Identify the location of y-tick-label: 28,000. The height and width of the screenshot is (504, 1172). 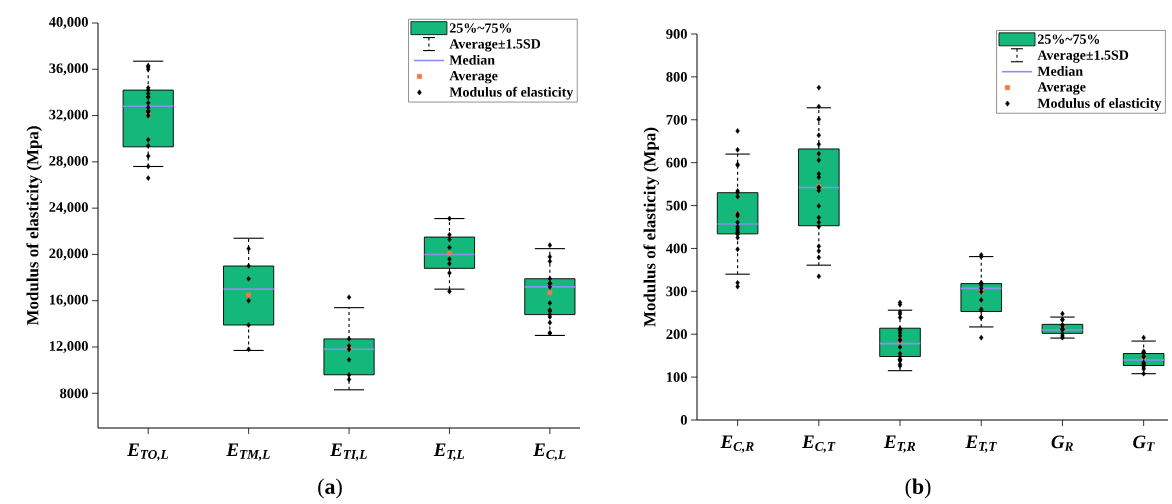
(68, 161).